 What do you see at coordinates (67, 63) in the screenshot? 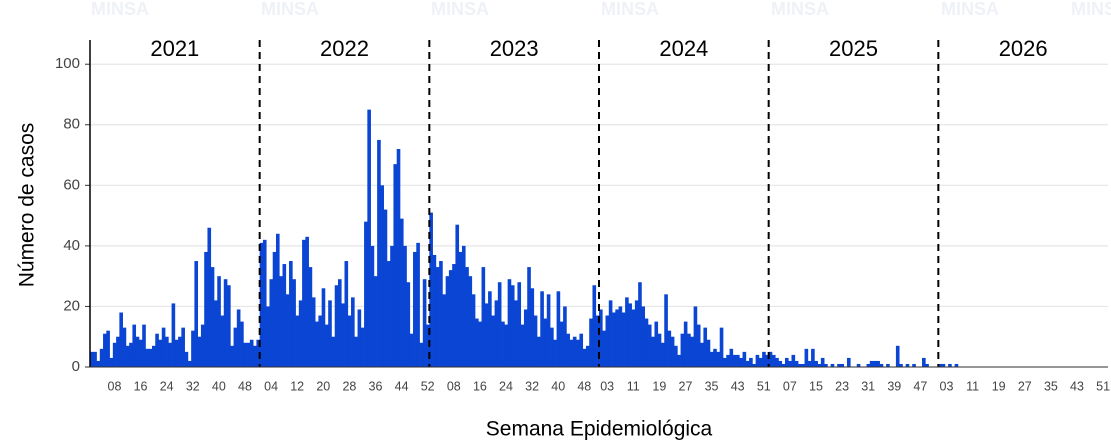
I see `y-tick-label: 100` at bounding box center [67, 63].